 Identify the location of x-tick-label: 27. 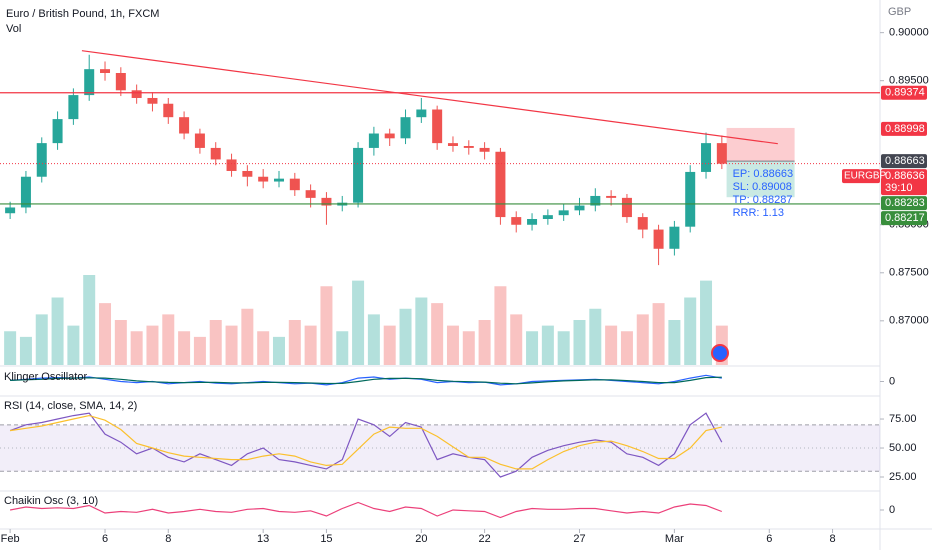
(579, 539).